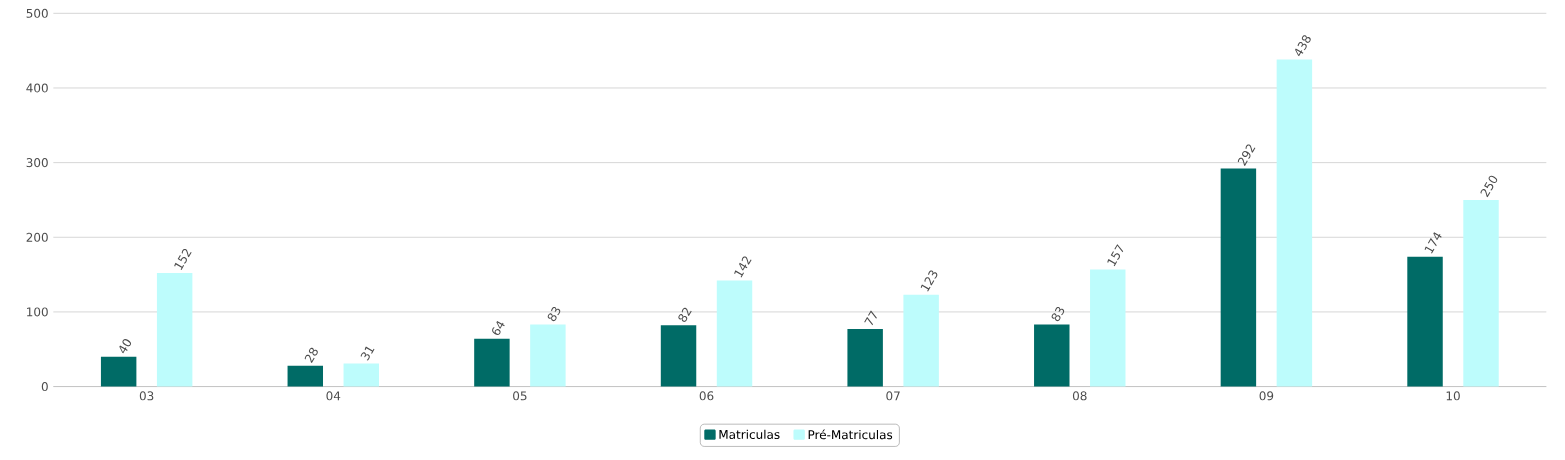 This screenshot has height=460, width=1565. What do you see at coordinates (37, 13) in the screenshot?
I see `y-tick-label: 500` at bounding box center [37, 13].